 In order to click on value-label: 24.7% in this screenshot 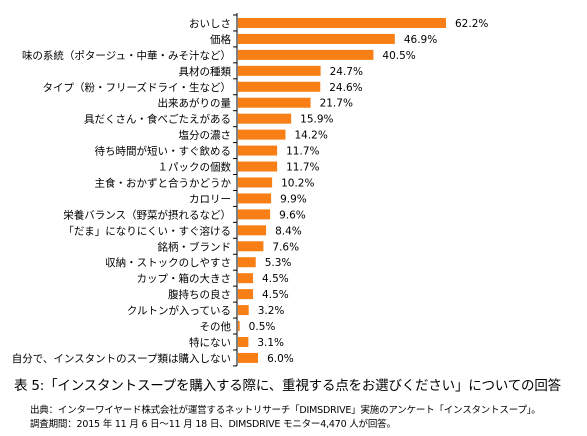, I will do `click(346, 72)`.